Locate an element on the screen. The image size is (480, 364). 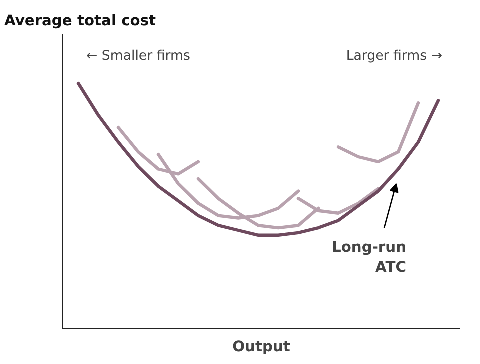
y-axis-title: Average total cost is located at coordinates (80, 21).